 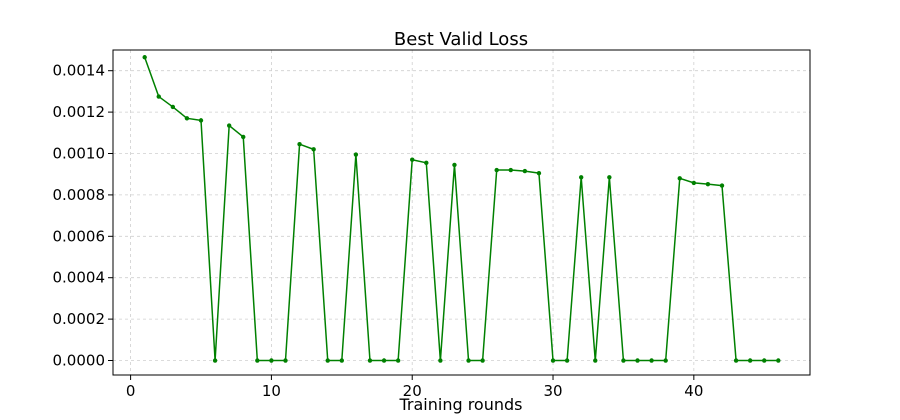 What do you see at coordinates (79, 278) in the screenshot?
I see `y-tick-label: 0.0004` at bounding box center [79, 278].